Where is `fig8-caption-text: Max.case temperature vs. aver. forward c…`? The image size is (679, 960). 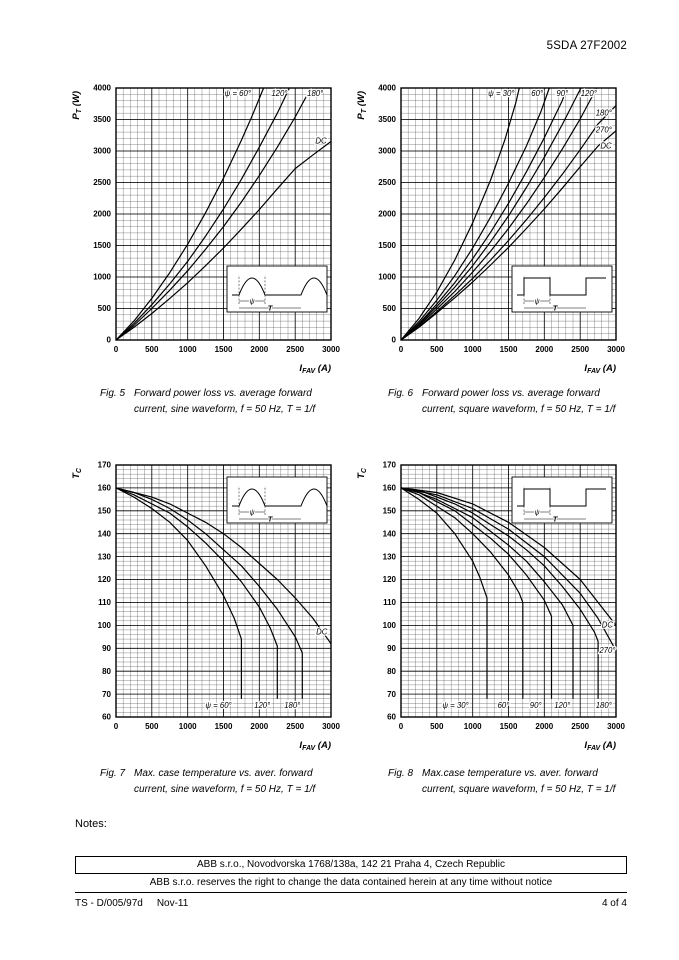 fig8-caption-text: Max.case temperature vs. aver. forward c… is located at coordinates (519, 781).